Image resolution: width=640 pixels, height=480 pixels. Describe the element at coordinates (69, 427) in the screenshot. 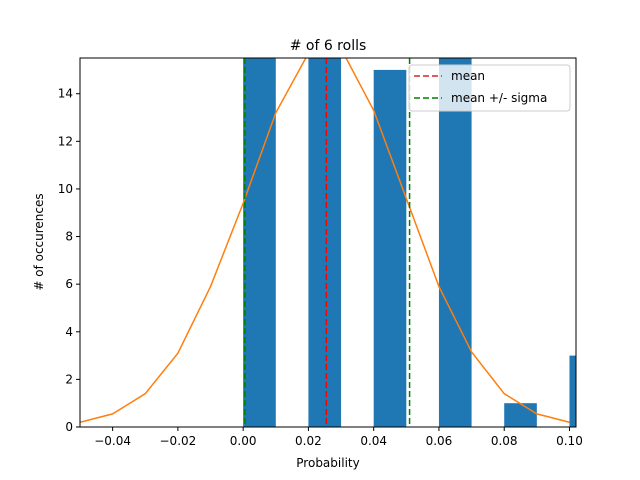

I see `y-tick-label-0: 0` at that location.